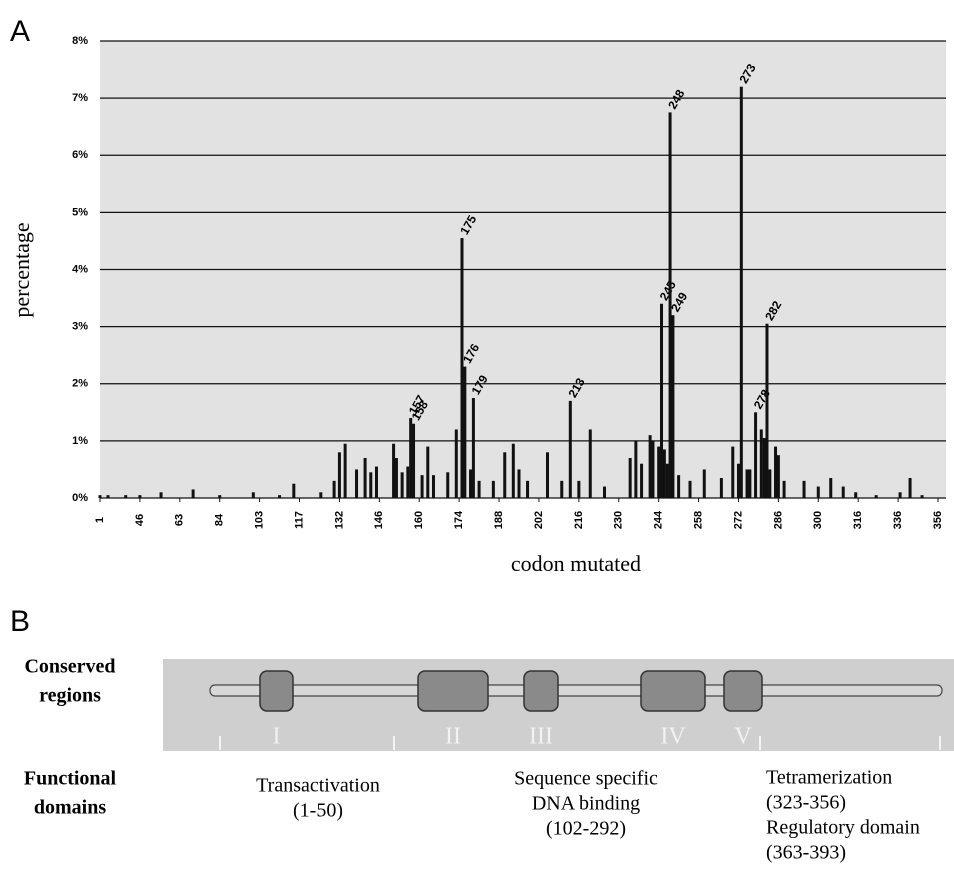  I want to click on region-numeral: II, so click(453, 737).